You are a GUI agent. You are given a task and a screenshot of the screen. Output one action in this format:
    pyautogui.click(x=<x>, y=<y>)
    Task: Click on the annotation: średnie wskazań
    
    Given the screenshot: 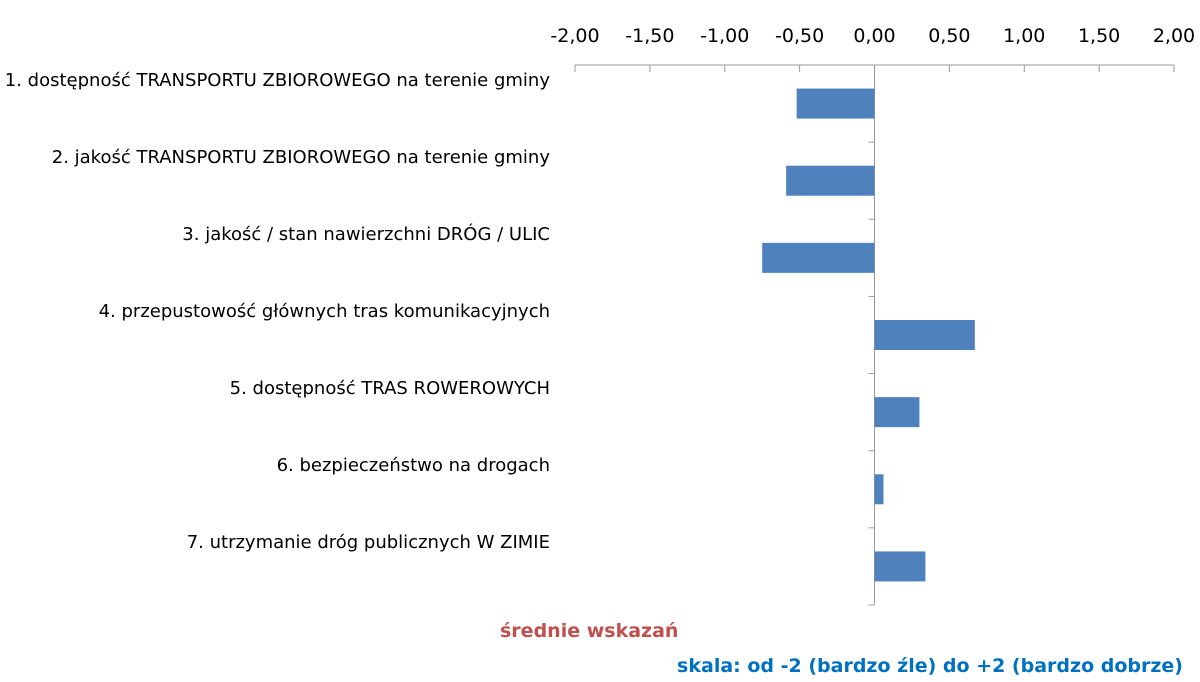 What is the action you would take?
    pyautogui.click(x=589, y=631)
    